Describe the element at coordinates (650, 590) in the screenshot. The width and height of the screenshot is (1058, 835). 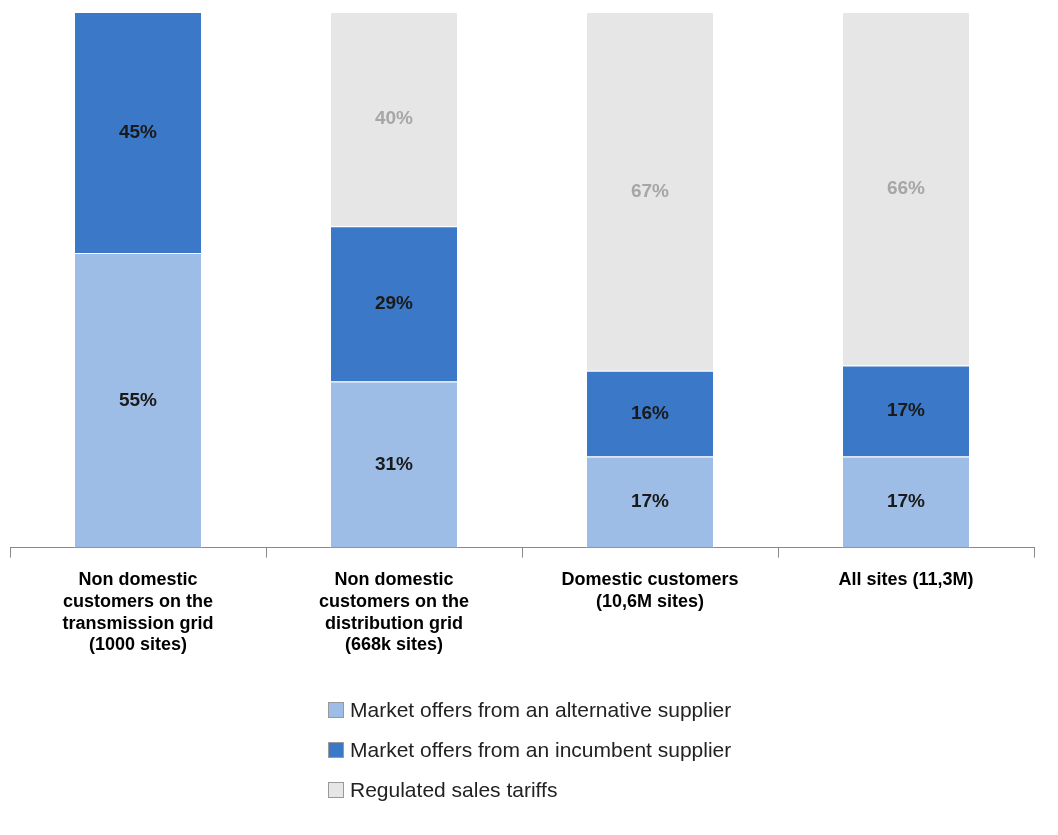
I see `x-tick-label: Domestic customers (10,6M sites)` at that location.